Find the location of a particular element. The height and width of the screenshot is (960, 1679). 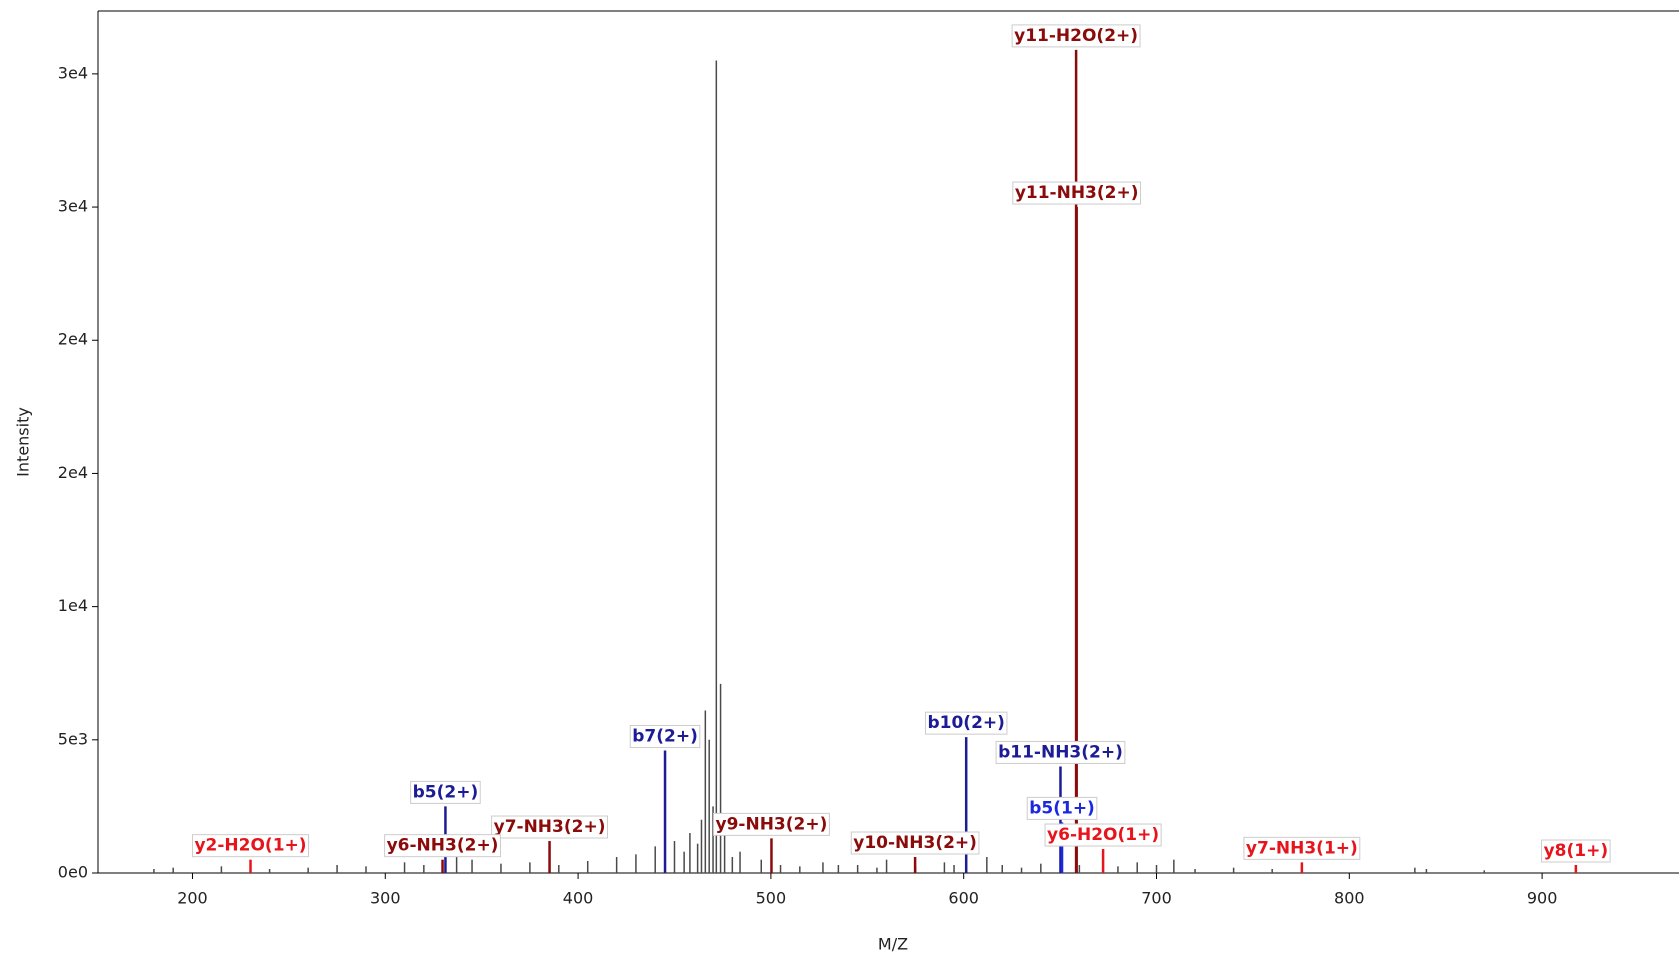

peak-label: y11-H2O(2+) is located at coordinates (1076, 36).